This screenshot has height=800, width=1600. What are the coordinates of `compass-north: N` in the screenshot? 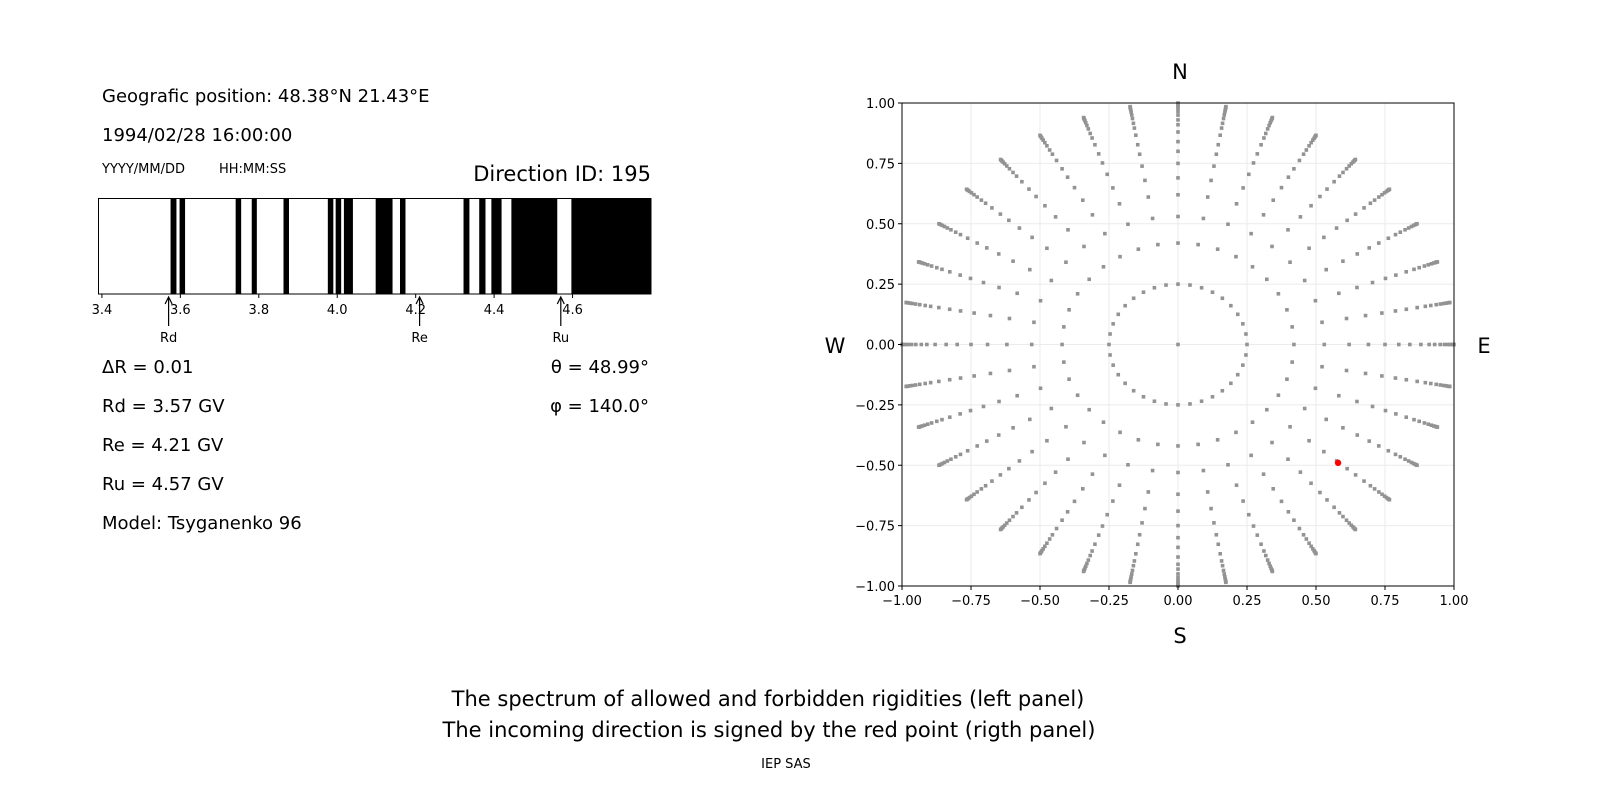 It's located at (1180, 72).